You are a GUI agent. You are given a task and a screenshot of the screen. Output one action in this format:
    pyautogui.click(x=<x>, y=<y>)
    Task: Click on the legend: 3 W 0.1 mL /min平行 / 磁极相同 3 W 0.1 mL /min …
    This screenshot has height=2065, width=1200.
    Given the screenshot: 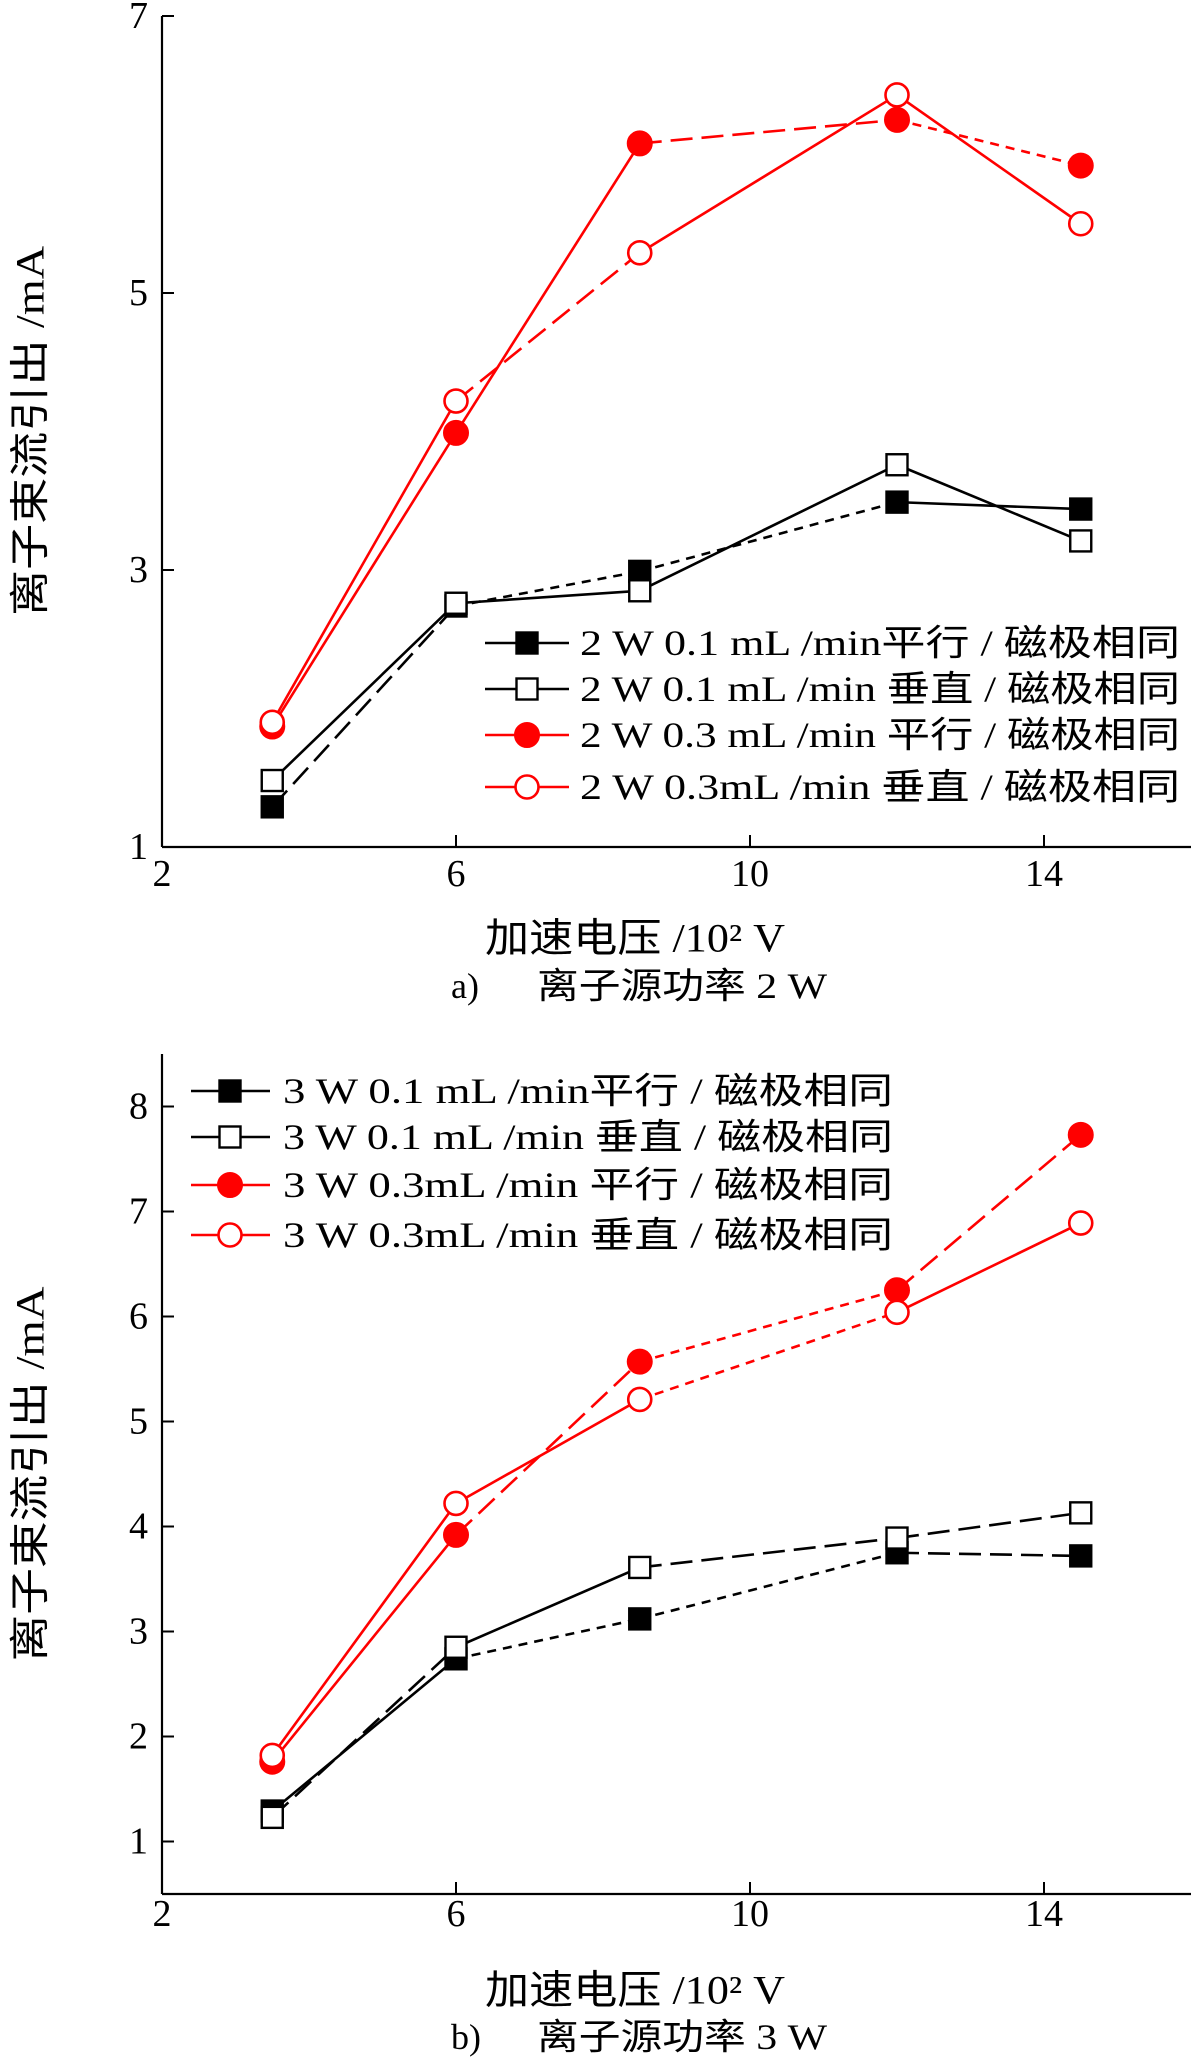 What is the action you would take?
    pyautogui.click(x=542, y=1163)
    